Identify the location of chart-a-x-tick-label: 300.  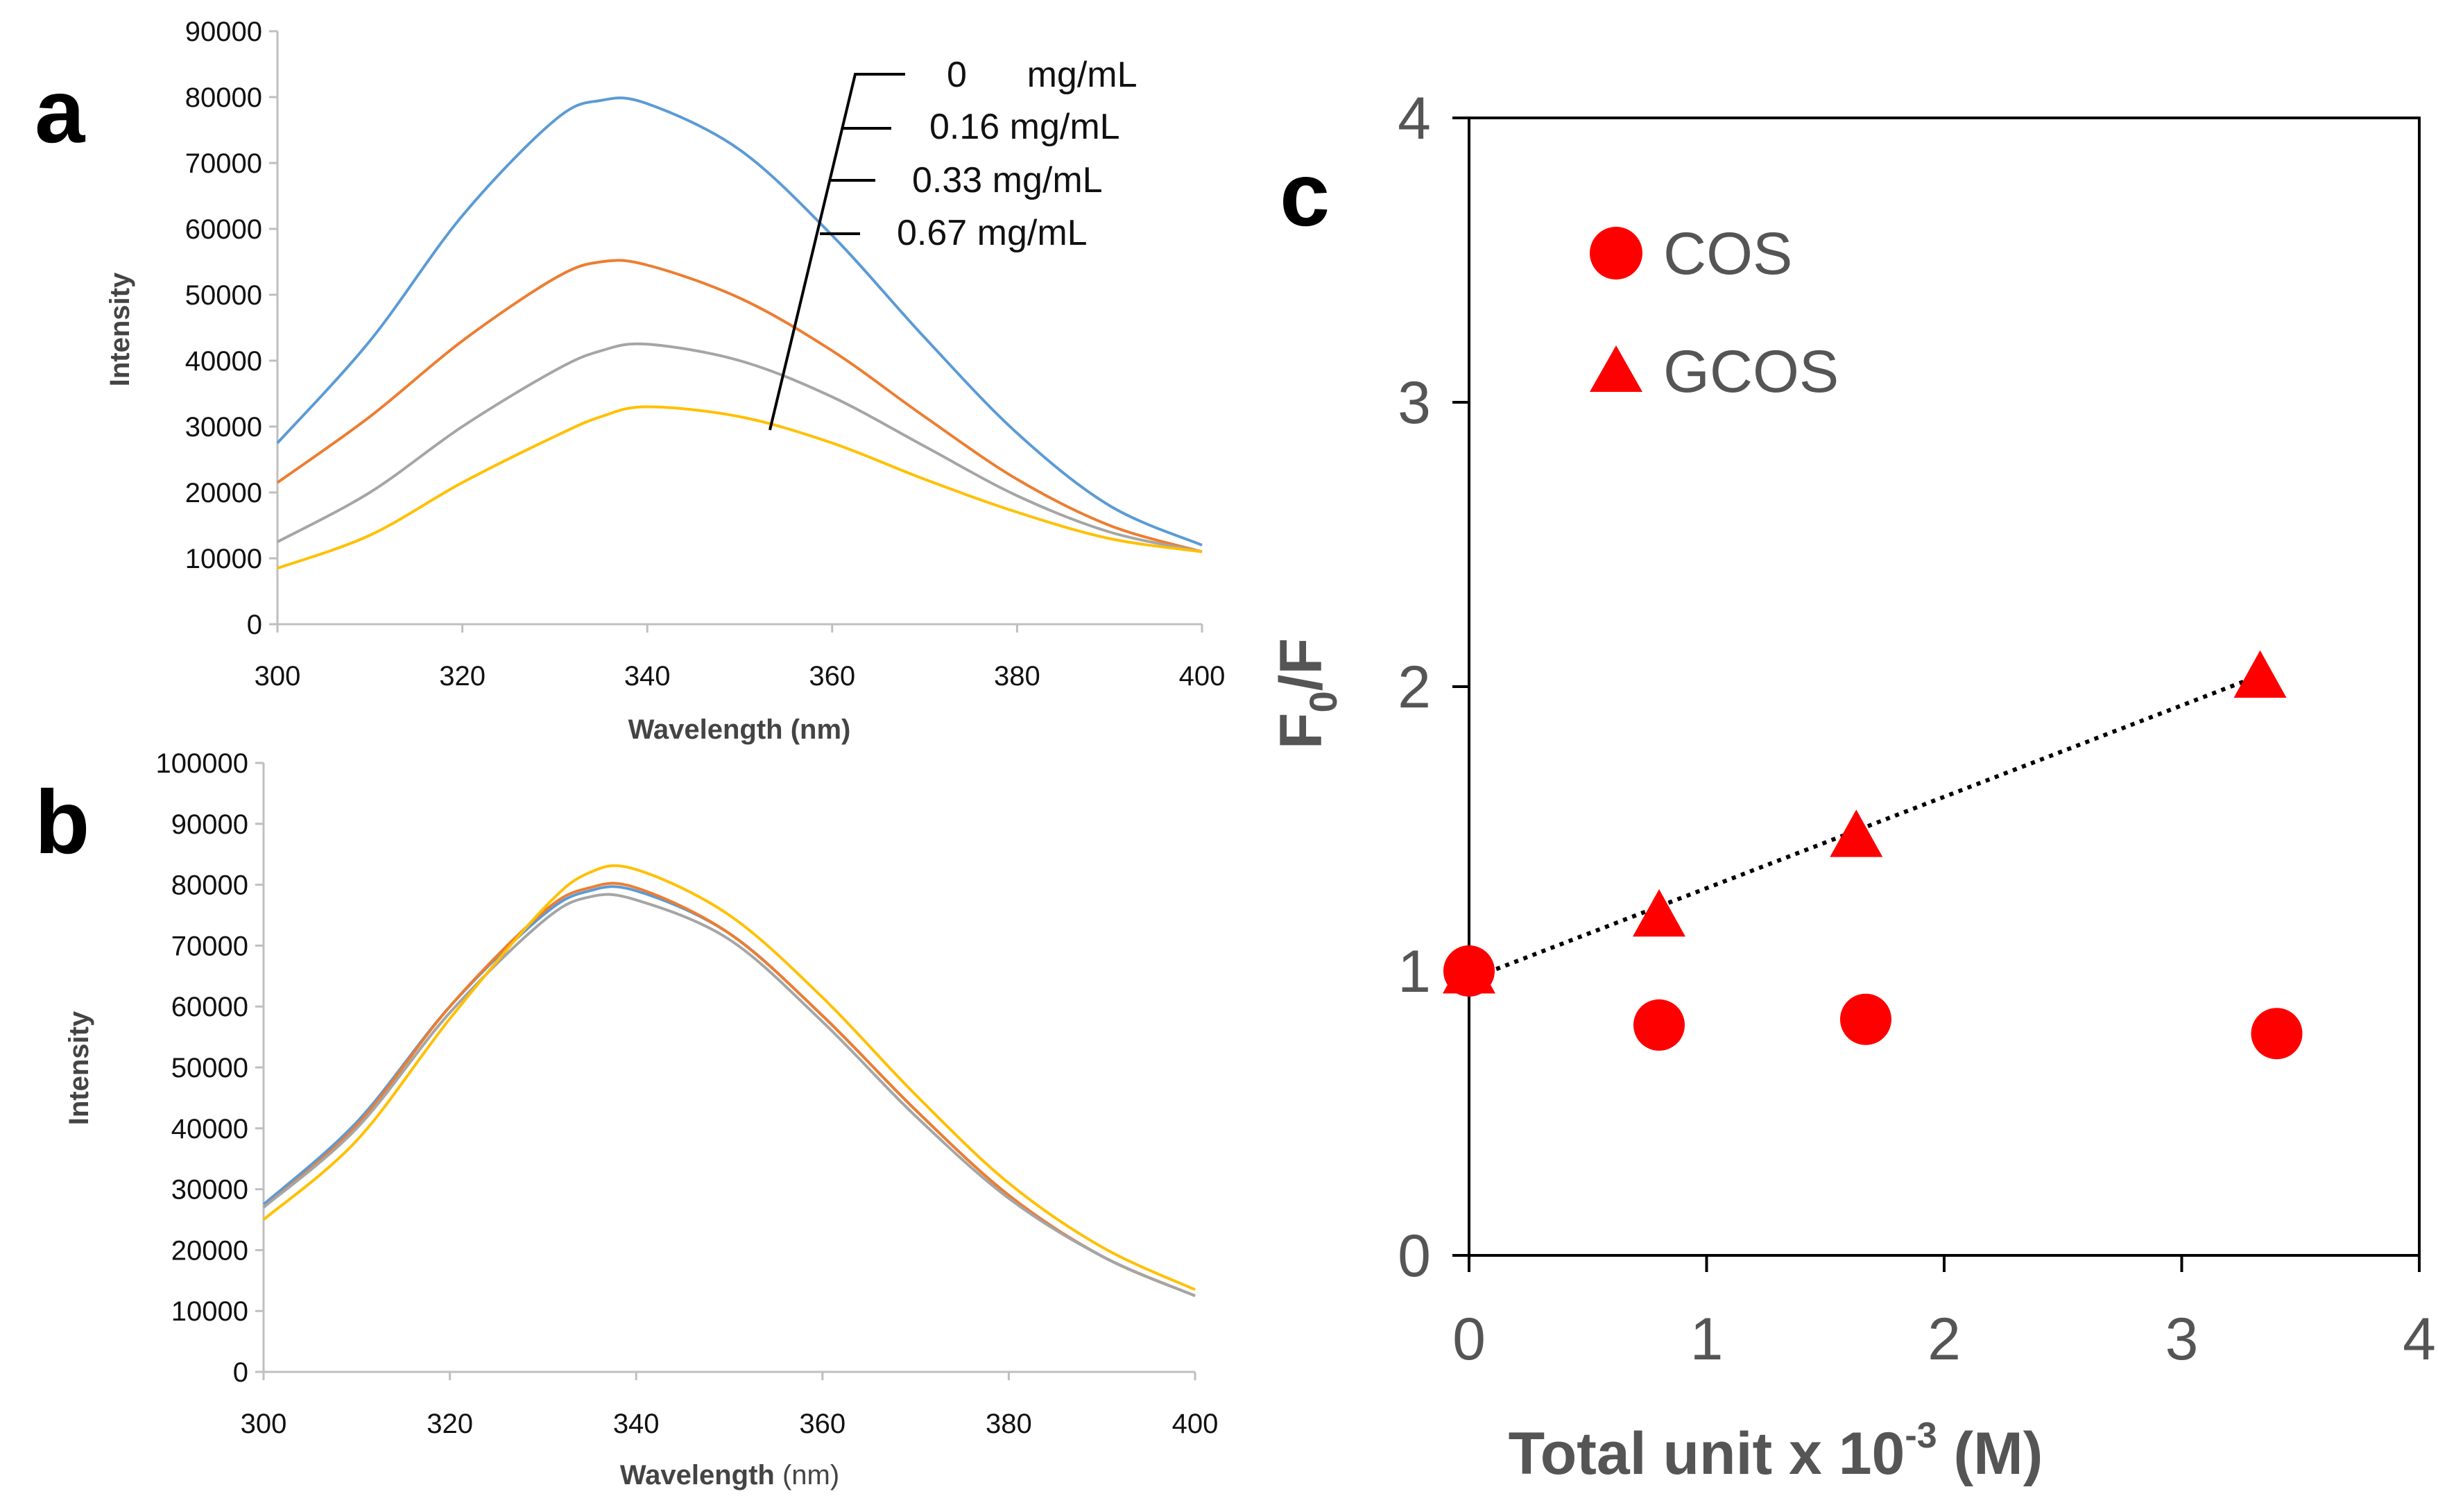
(278, 676).